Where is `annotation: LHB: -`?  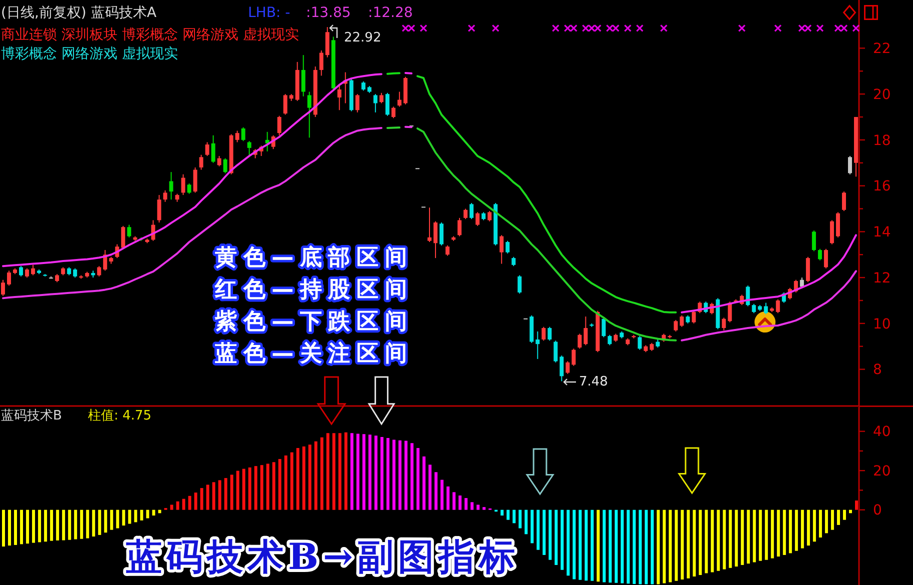
annotation: LHB: - is located at coordinates (269, 13).